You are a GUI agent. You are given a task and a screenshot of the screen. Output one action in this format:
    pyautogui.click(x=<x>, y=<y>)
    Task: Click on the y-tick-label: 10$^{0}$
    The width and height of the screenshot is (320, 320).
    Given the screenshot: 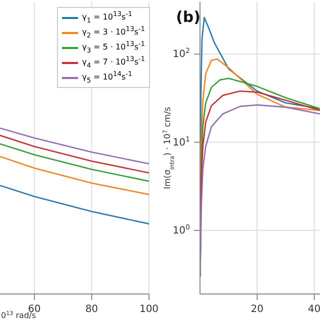 What is the action you would take?
    pyautogui.click(x=181, y=229)
    